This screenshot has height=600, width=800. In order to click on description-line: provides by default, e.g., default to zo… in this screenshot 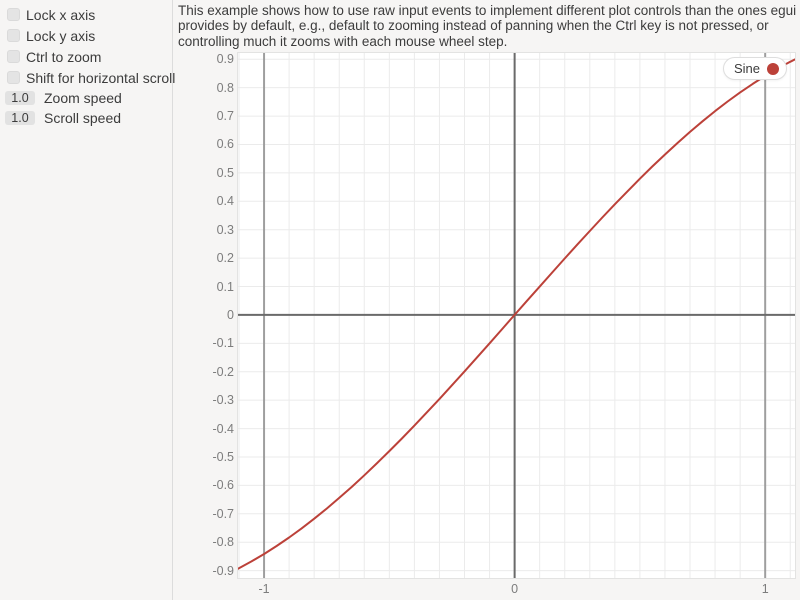, I will do `click(473, 26)`.